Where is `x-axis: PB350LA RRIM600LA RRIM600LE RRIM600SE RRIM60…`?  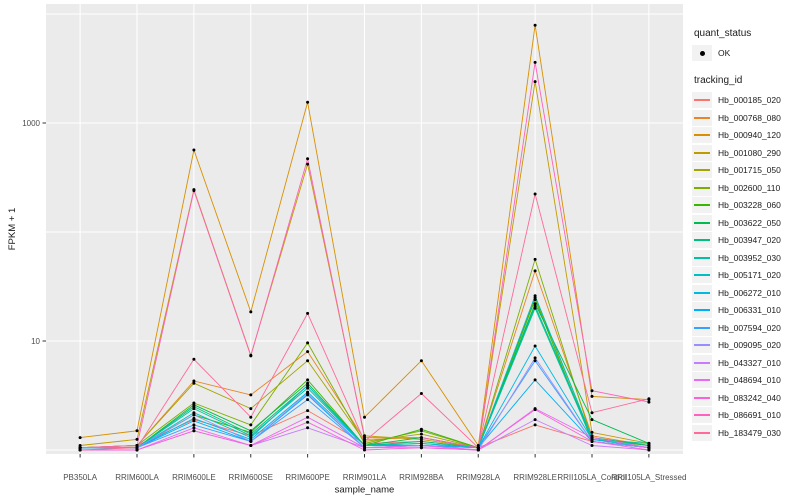
x-axis: PB350LA RRIM600LA RRIM600LE RRIM600SE RRIM60… is located at coordinates (374, 468).